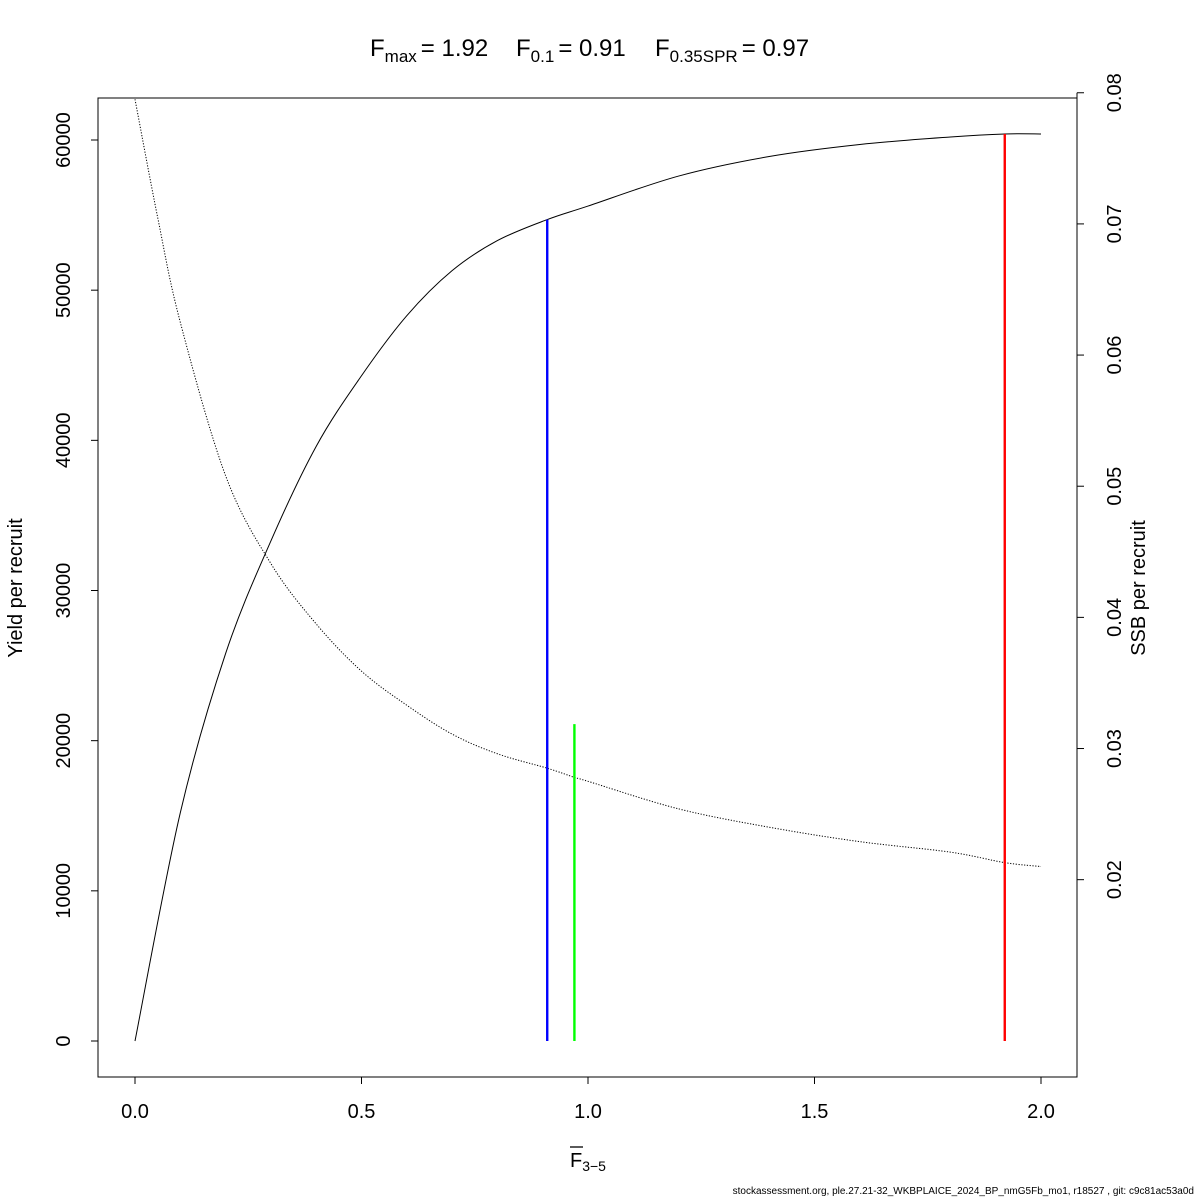  I want to click on svg-text:F0.35SPR= 0.97: F0.35SPR = 0.97, so click(732, 50).